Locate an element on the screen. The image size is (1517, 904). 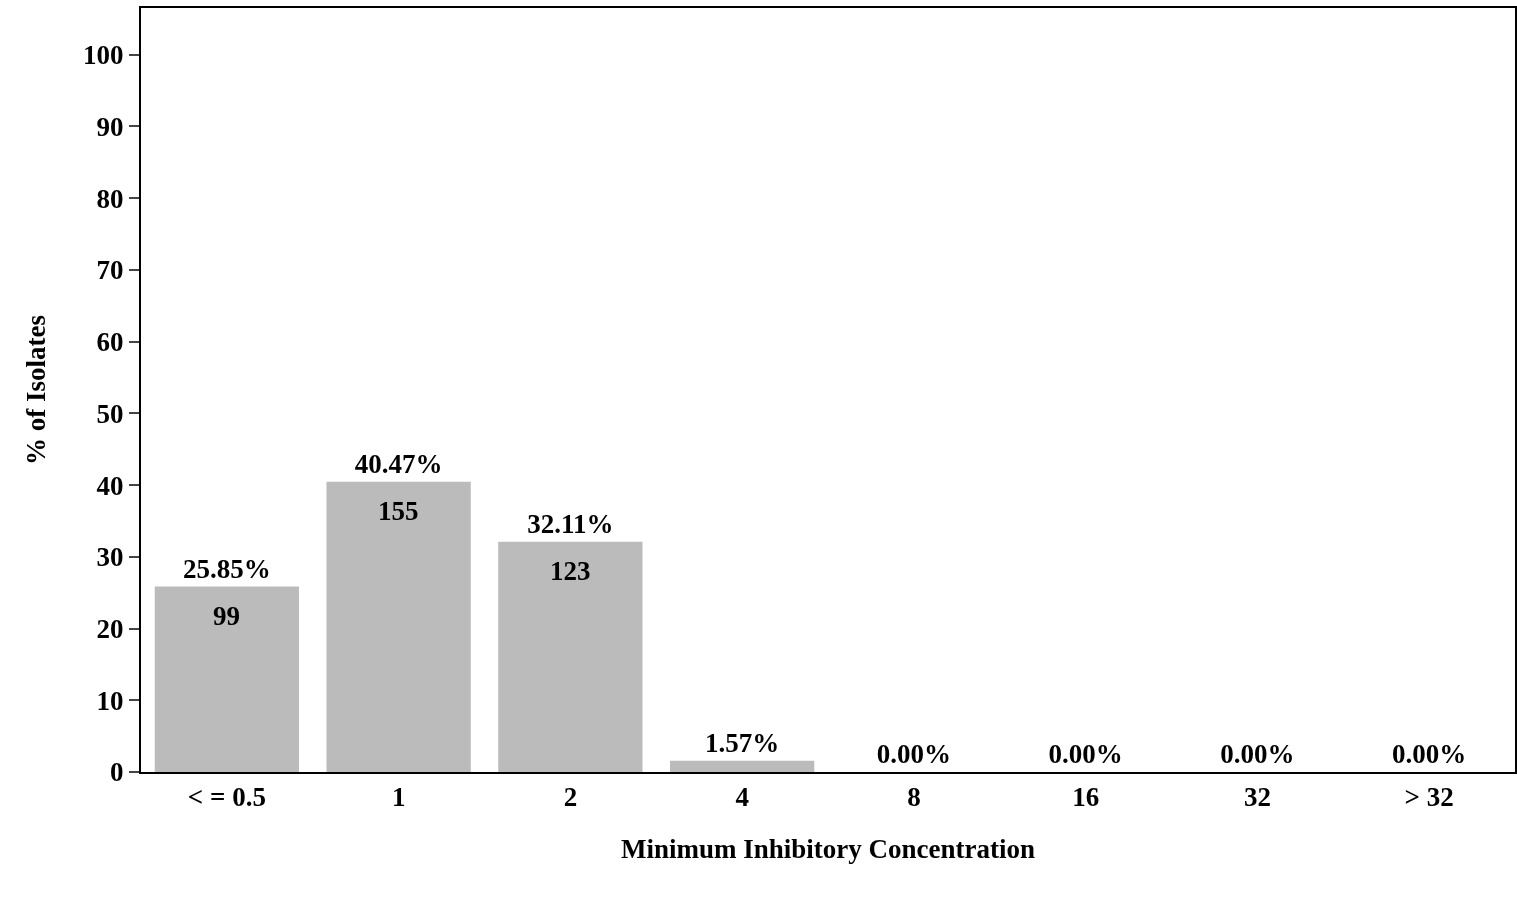
annotation: 123 is located at coordinates (570, 571).